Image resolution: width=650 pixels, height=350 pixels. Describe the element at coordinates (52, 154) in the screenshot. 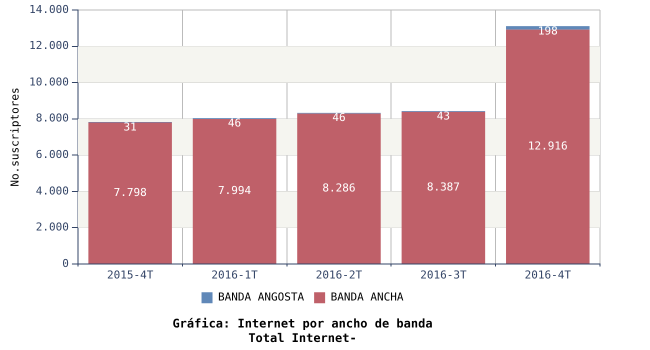

I see `y-tick-label: 6.000` at that location.